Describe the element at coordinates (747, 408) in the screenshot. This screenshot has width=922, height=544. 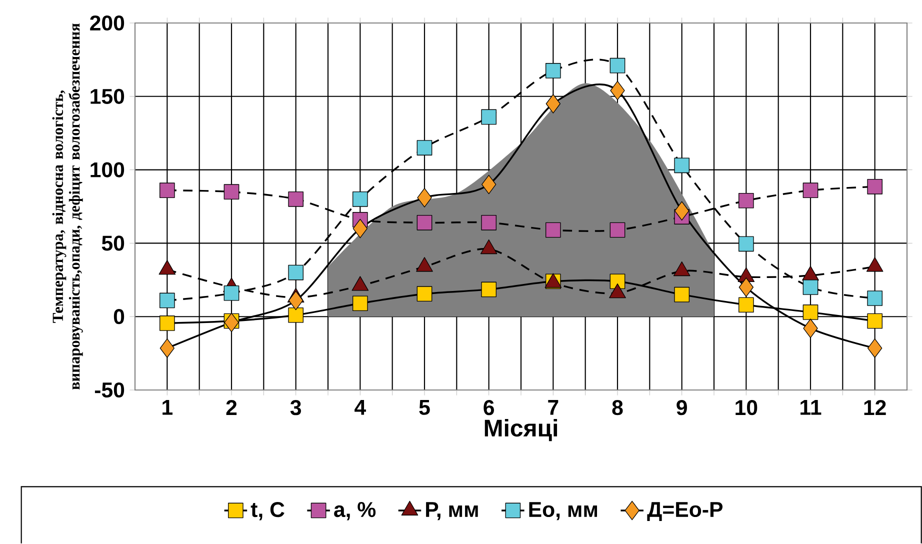
I see `x-tick-label: 10` at that location.